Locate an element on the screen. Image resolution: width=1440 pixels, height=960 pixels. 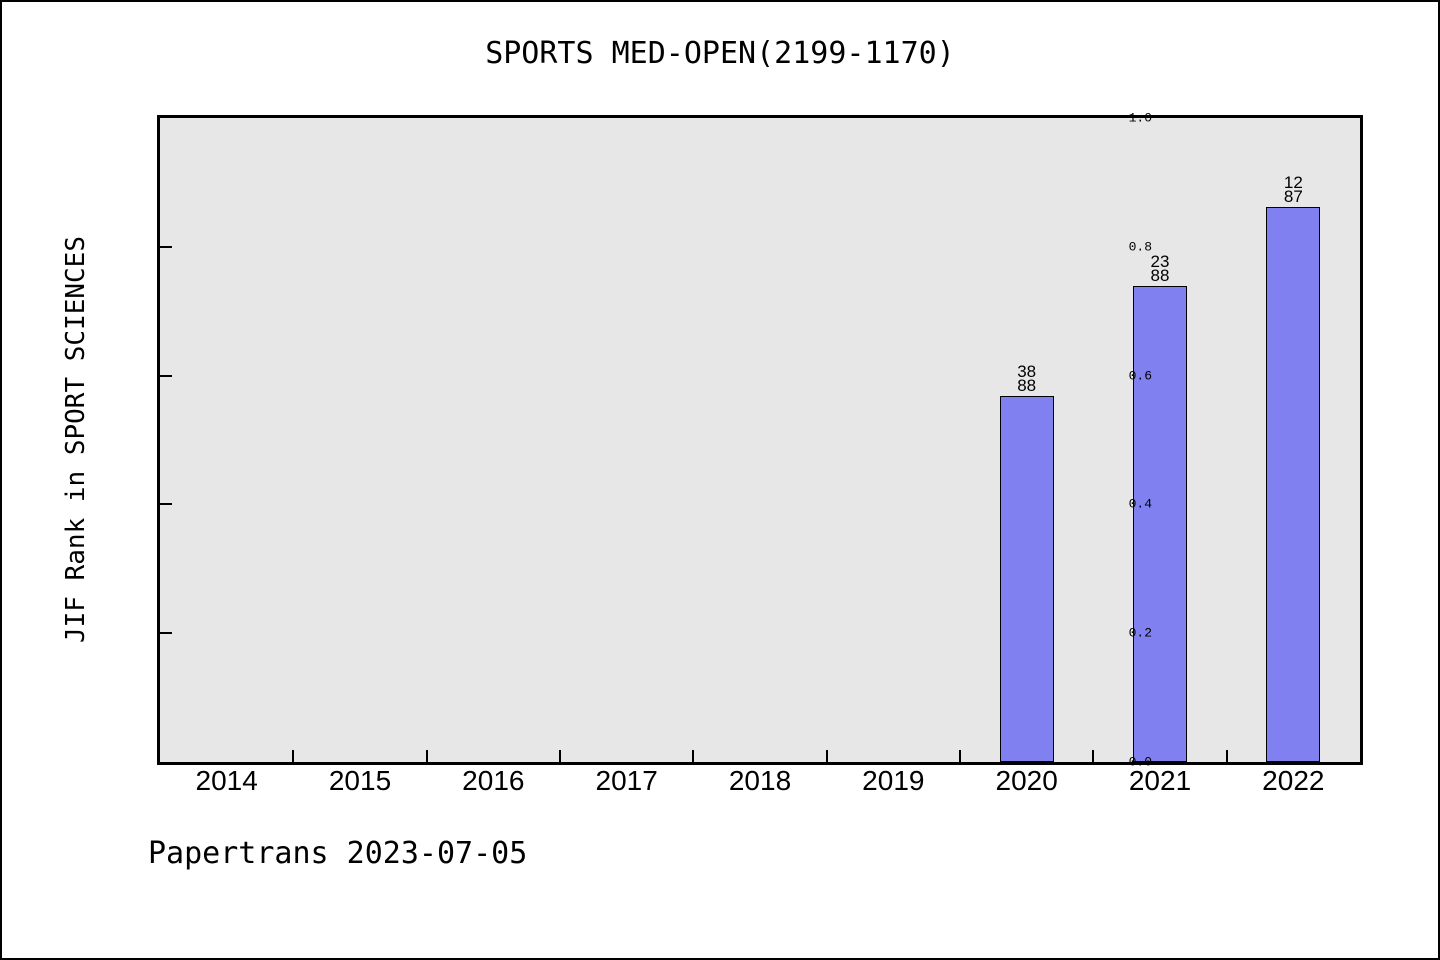
x-category-label: 2017 is located at coordinates (626, 780).